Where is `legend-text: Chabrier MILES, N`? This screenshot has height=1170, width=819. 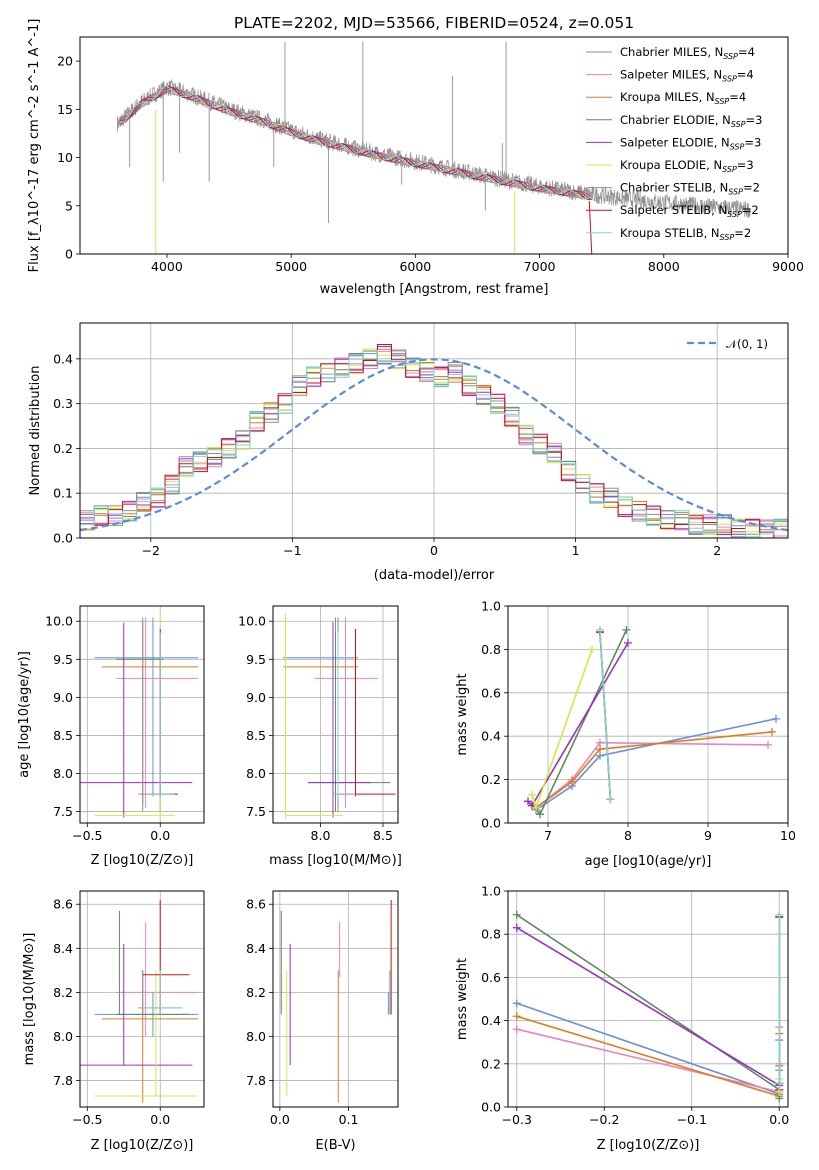
legend-text: Chabrier MILES, N is located at coordinates (671, 52).